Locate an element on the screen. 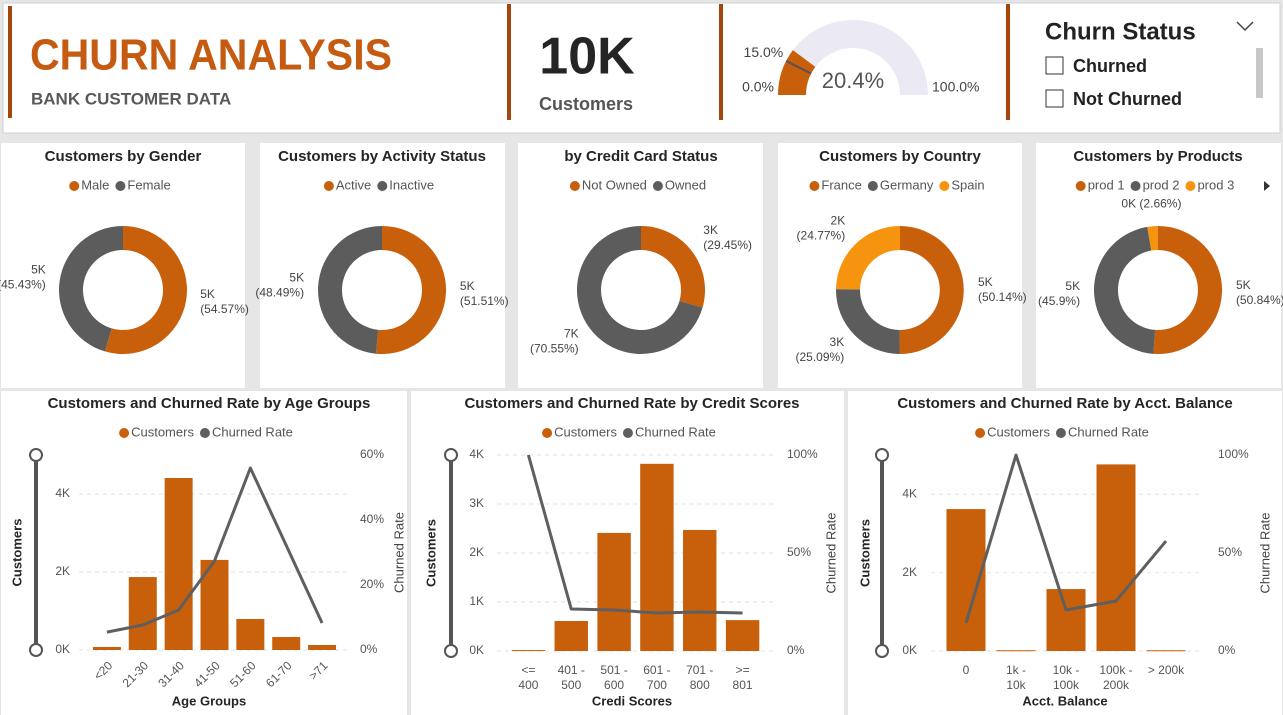  data-label: (51.51%) is located at coordinates (484, 301).